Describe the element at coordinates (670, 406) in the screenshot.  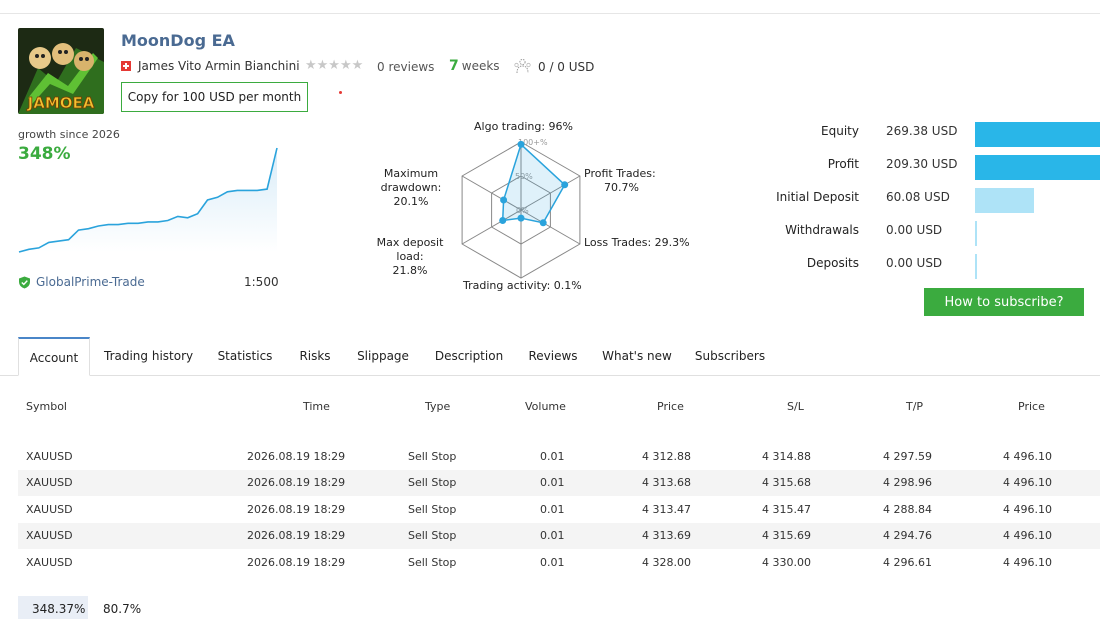
I see `col-header-price: Price` at that location.